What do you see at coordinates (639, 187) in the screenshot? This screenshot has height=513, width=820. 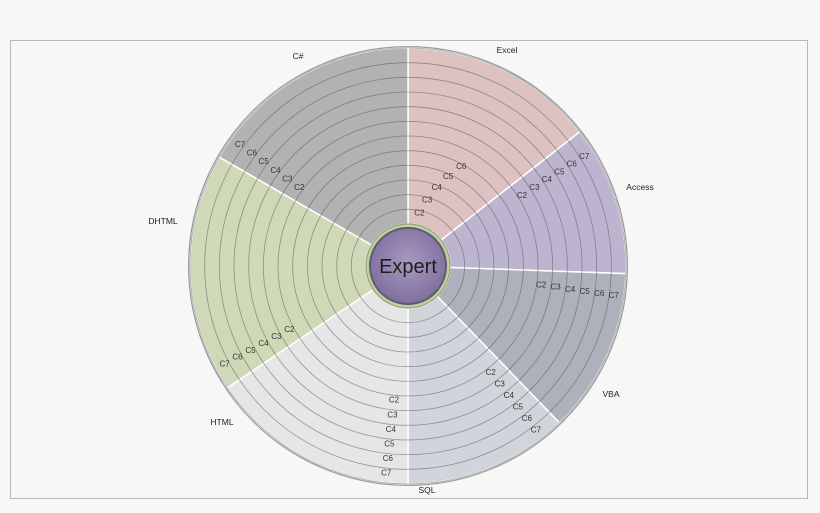 I see `category-label-access: Access` at bounding box center [639, 187].